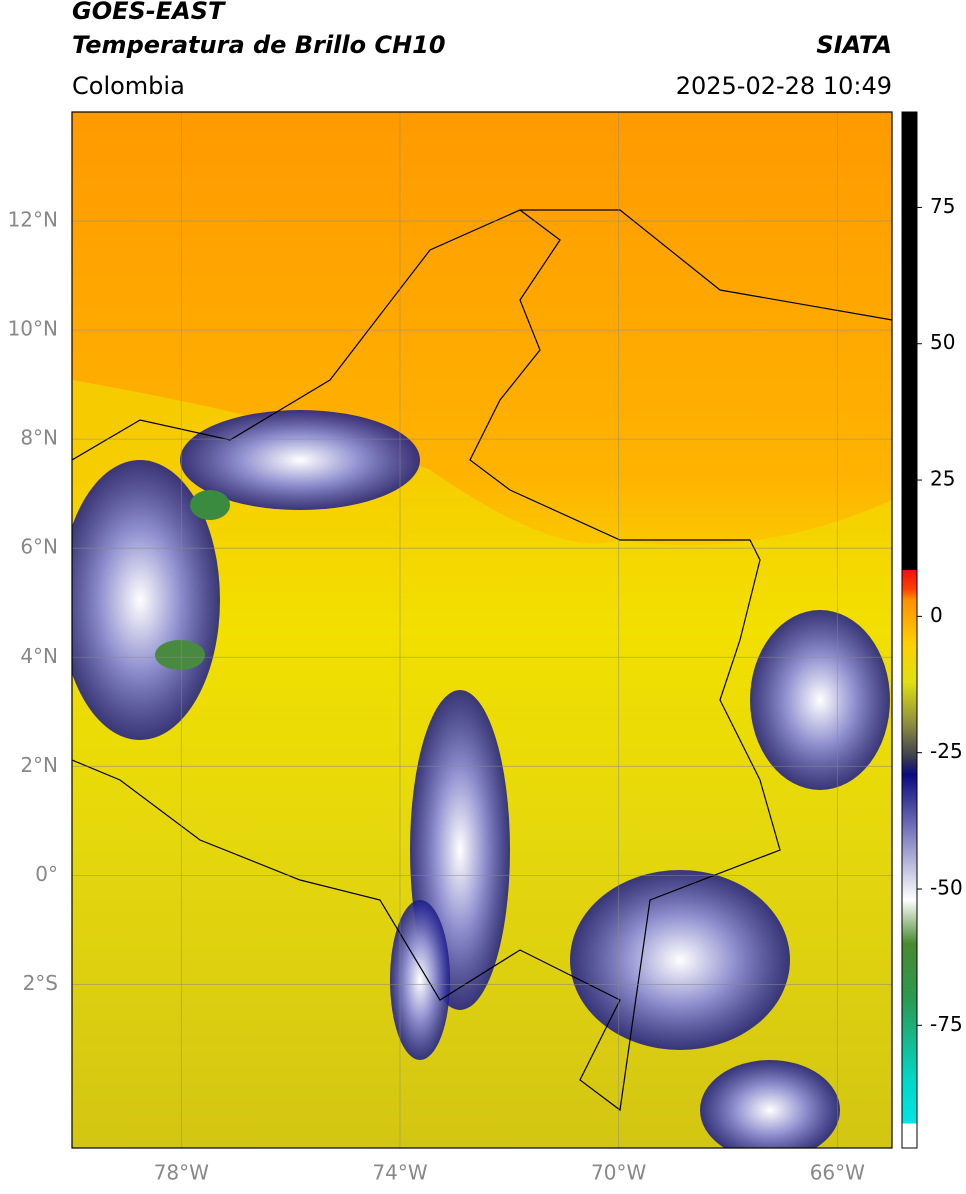 The height and width of the screenshot is (1194, 966). Describe the element at coordinates (33, 329) in the screenshot. I see `lat-tick-label: 10°N` at that location.